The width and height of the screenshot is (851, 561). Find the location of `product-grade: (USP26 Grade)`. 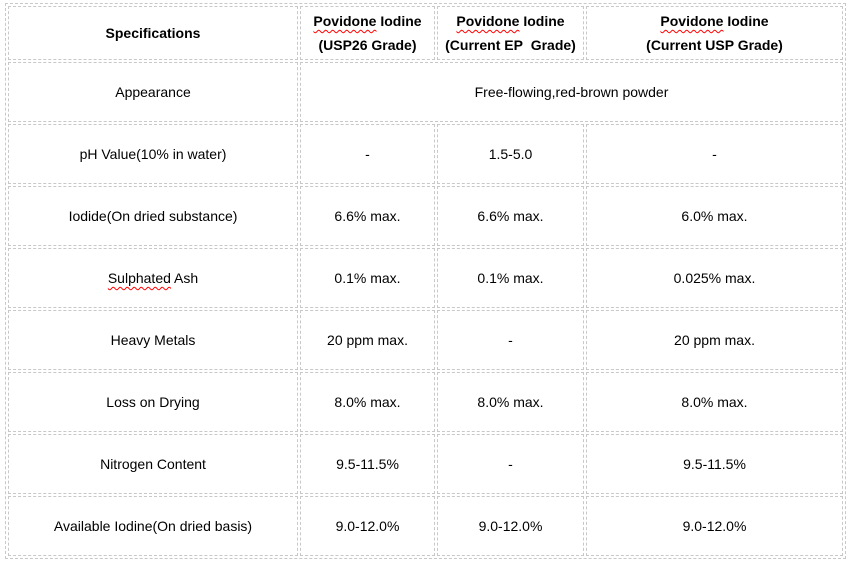

product-grade: (USP26 Grade) is located at coordinates (367, 45).